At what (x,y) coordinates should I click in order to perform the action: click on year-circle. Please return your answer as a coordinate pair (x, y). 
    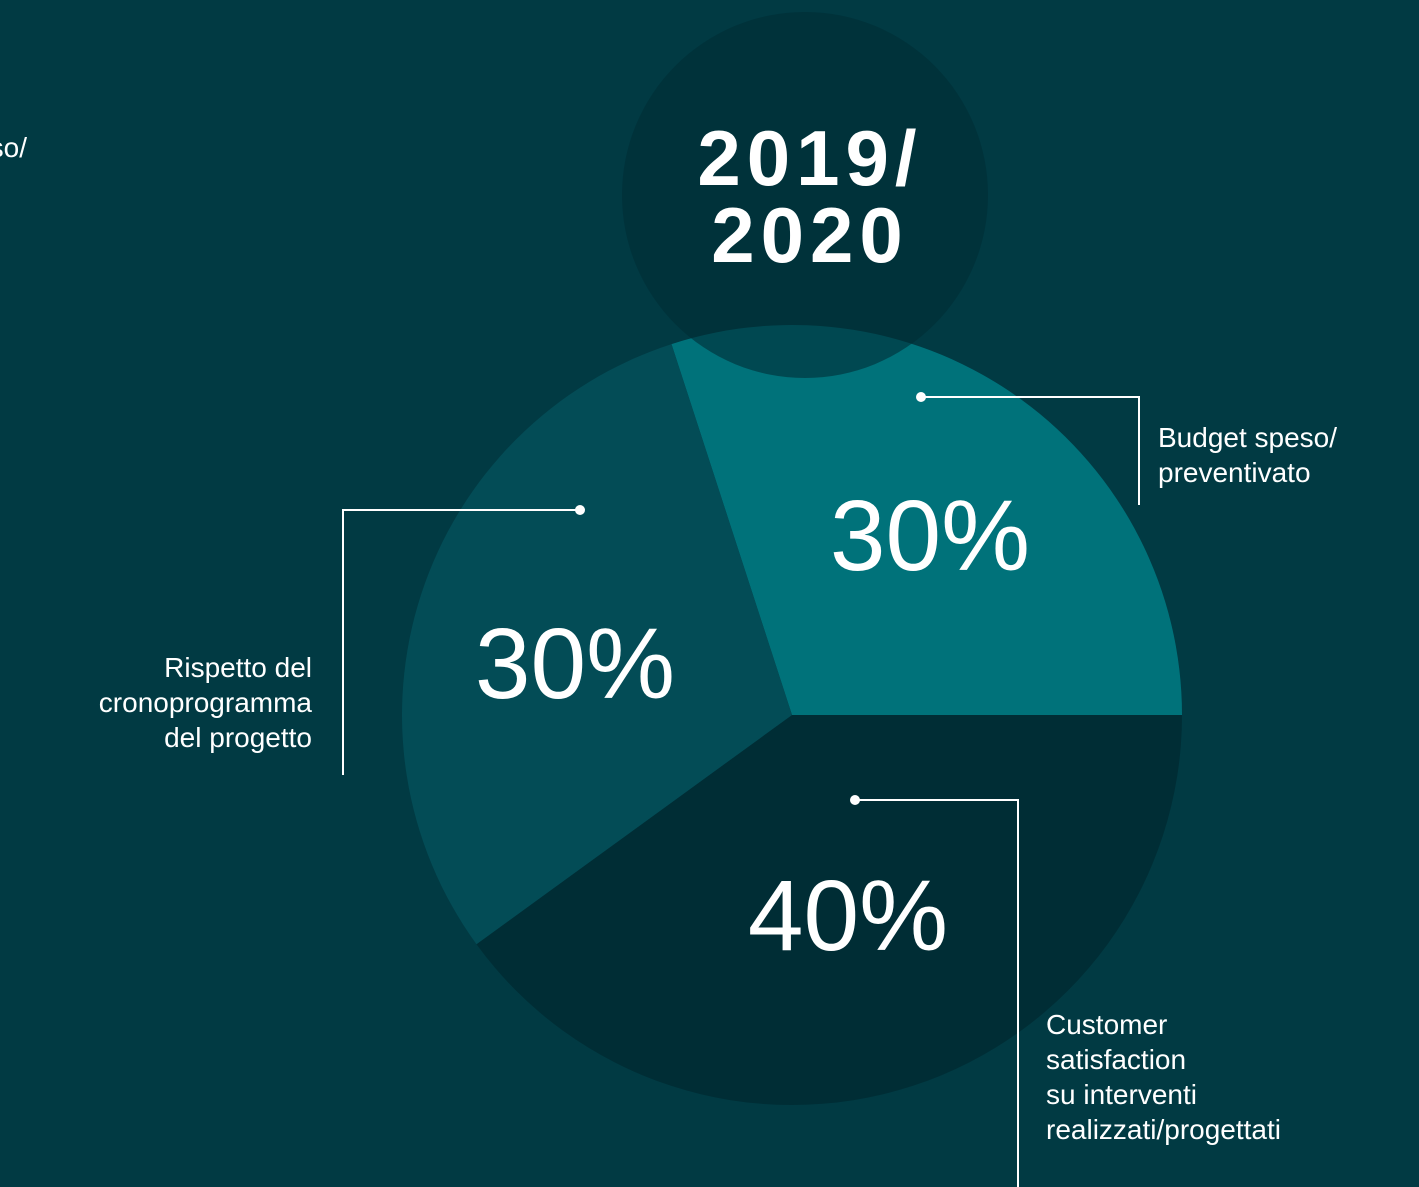
    Looking at the image, I should click on (805, 195).